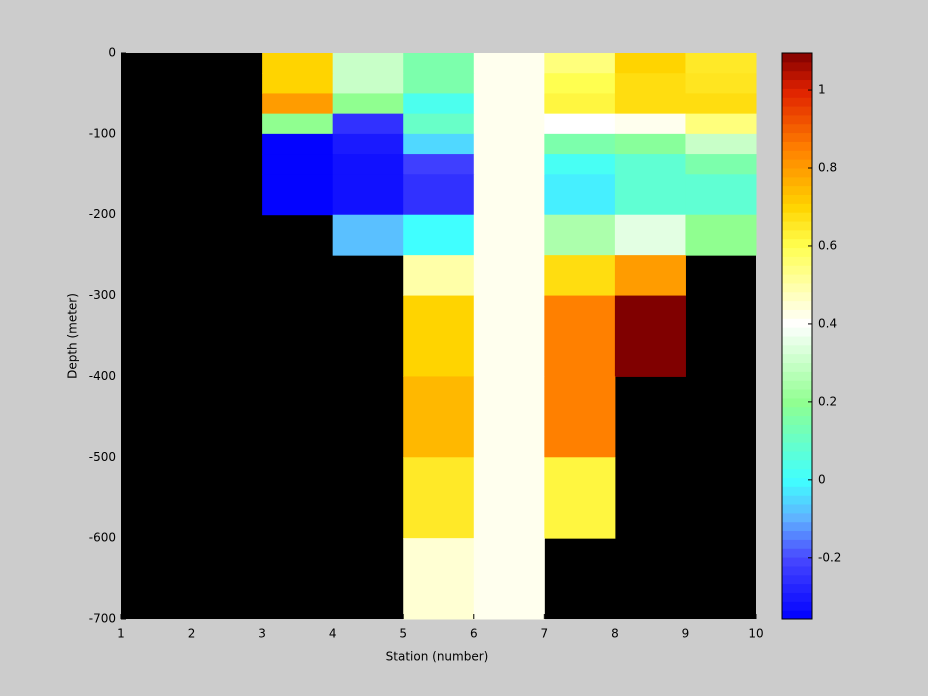 The image size is (928, 696). I want to click on colorbar-tick-label: 1, so click(822, 90).